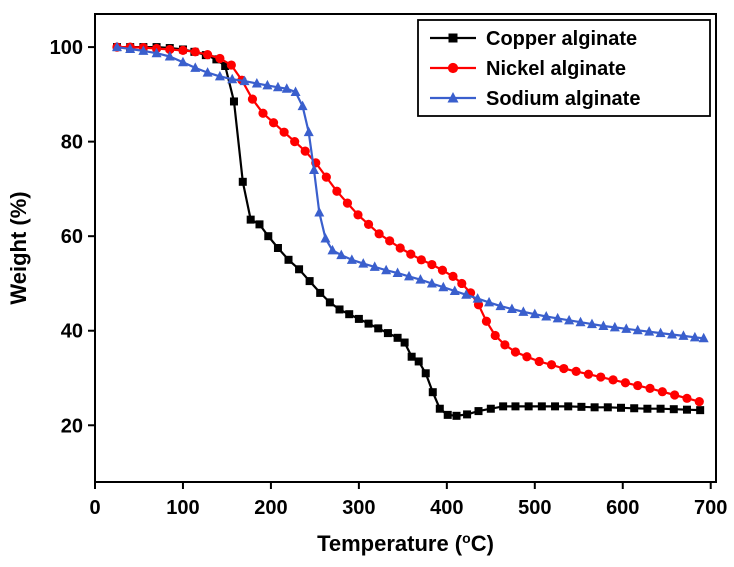  What do you see at coordinates (66, 48) in the screenshot?
I see `y-tick-label: 100` at bounding box center [66, 48].